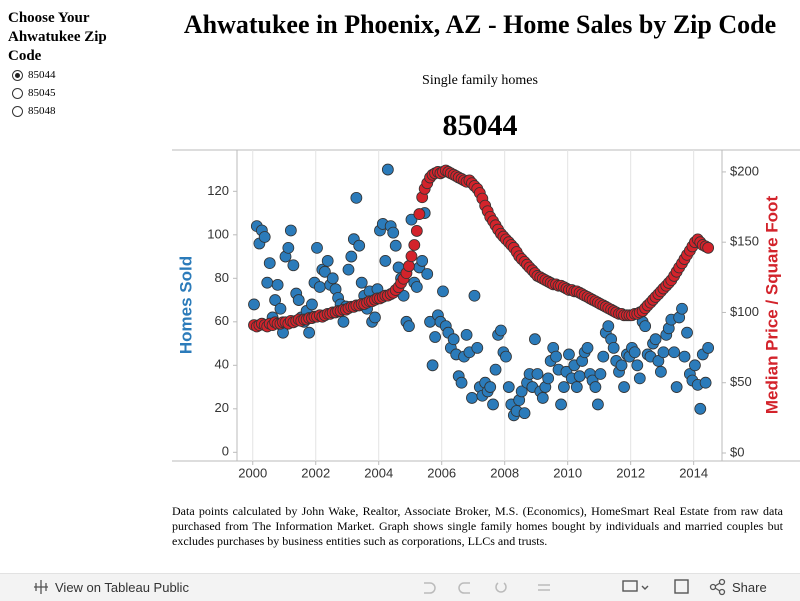 The width and height of the screenshot is (800, 601). Describe the element at coordinates (749, 587) in the screenshot. I see `share-button: Share` at that location.